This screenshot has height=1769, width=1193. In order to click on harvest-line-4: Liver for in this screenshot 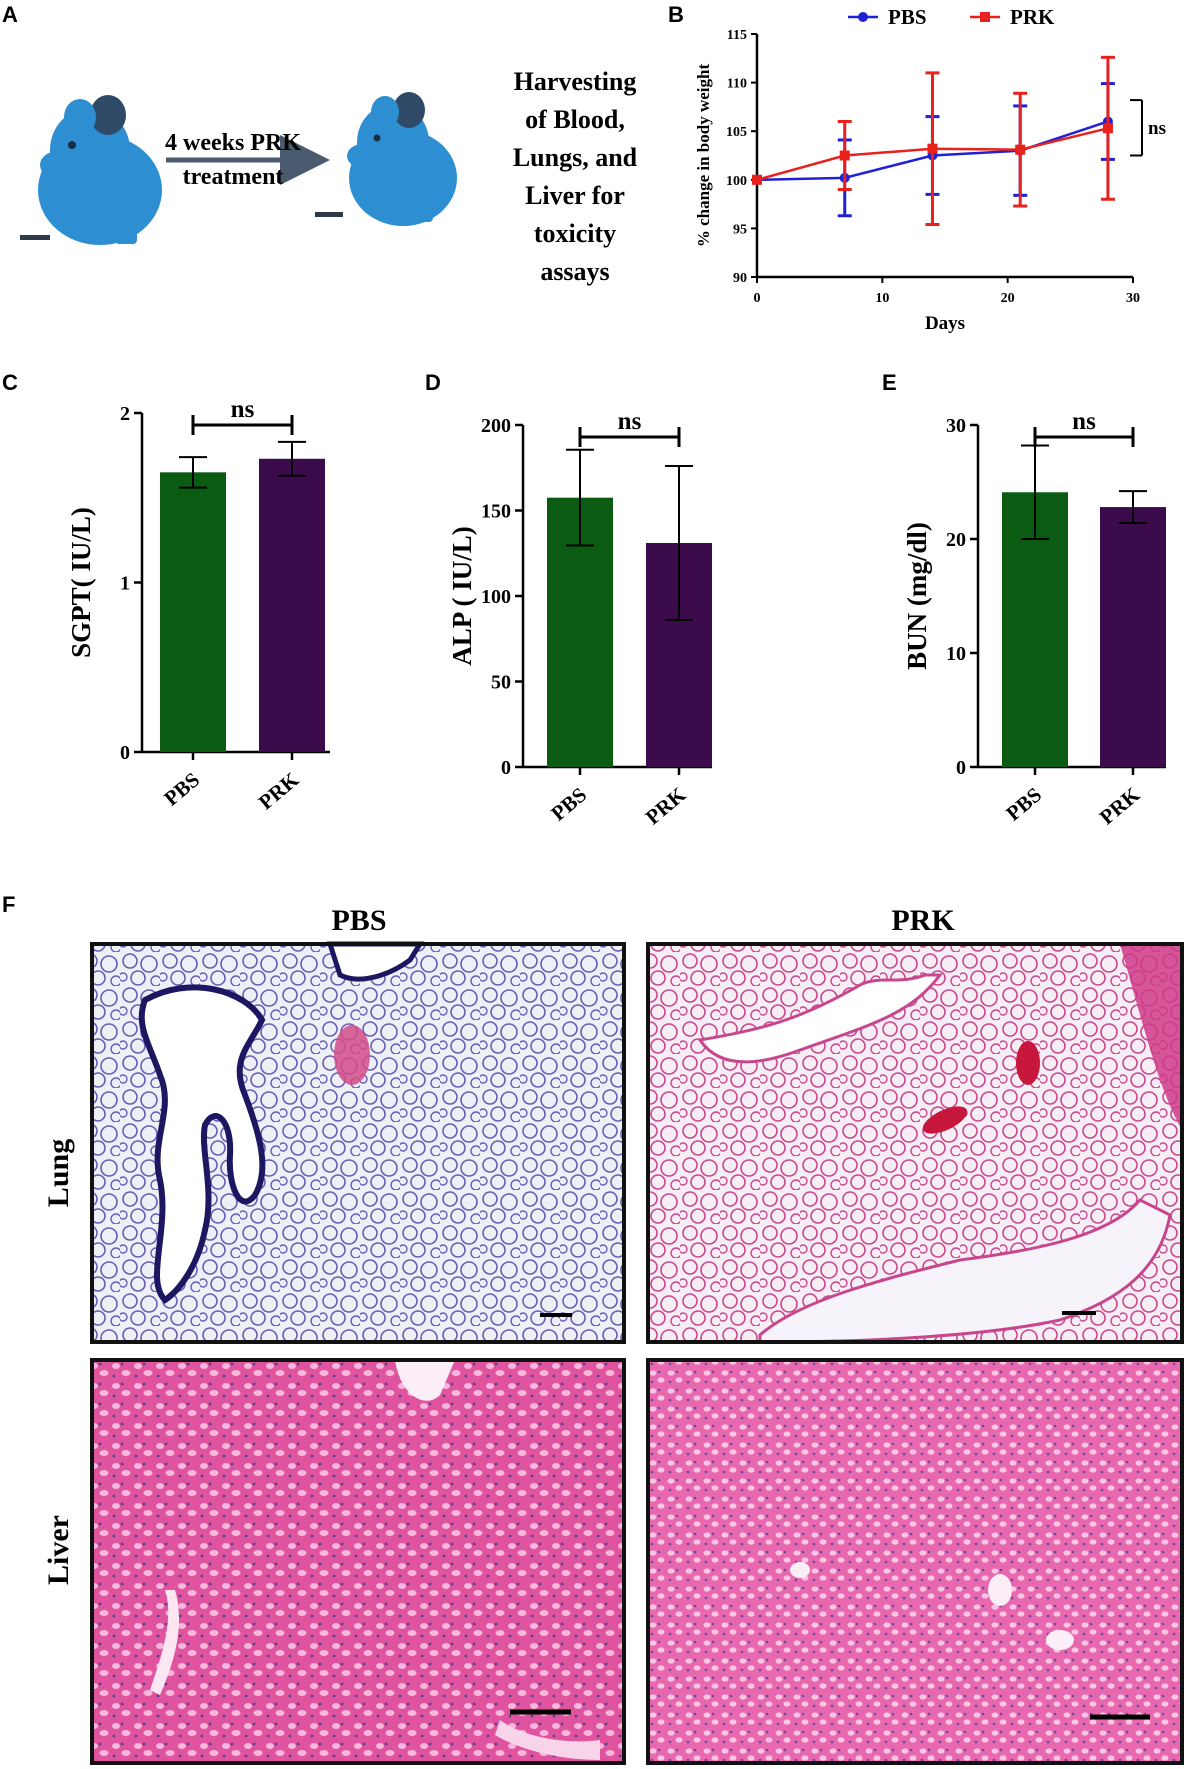, I will do `click(575, 195)`.